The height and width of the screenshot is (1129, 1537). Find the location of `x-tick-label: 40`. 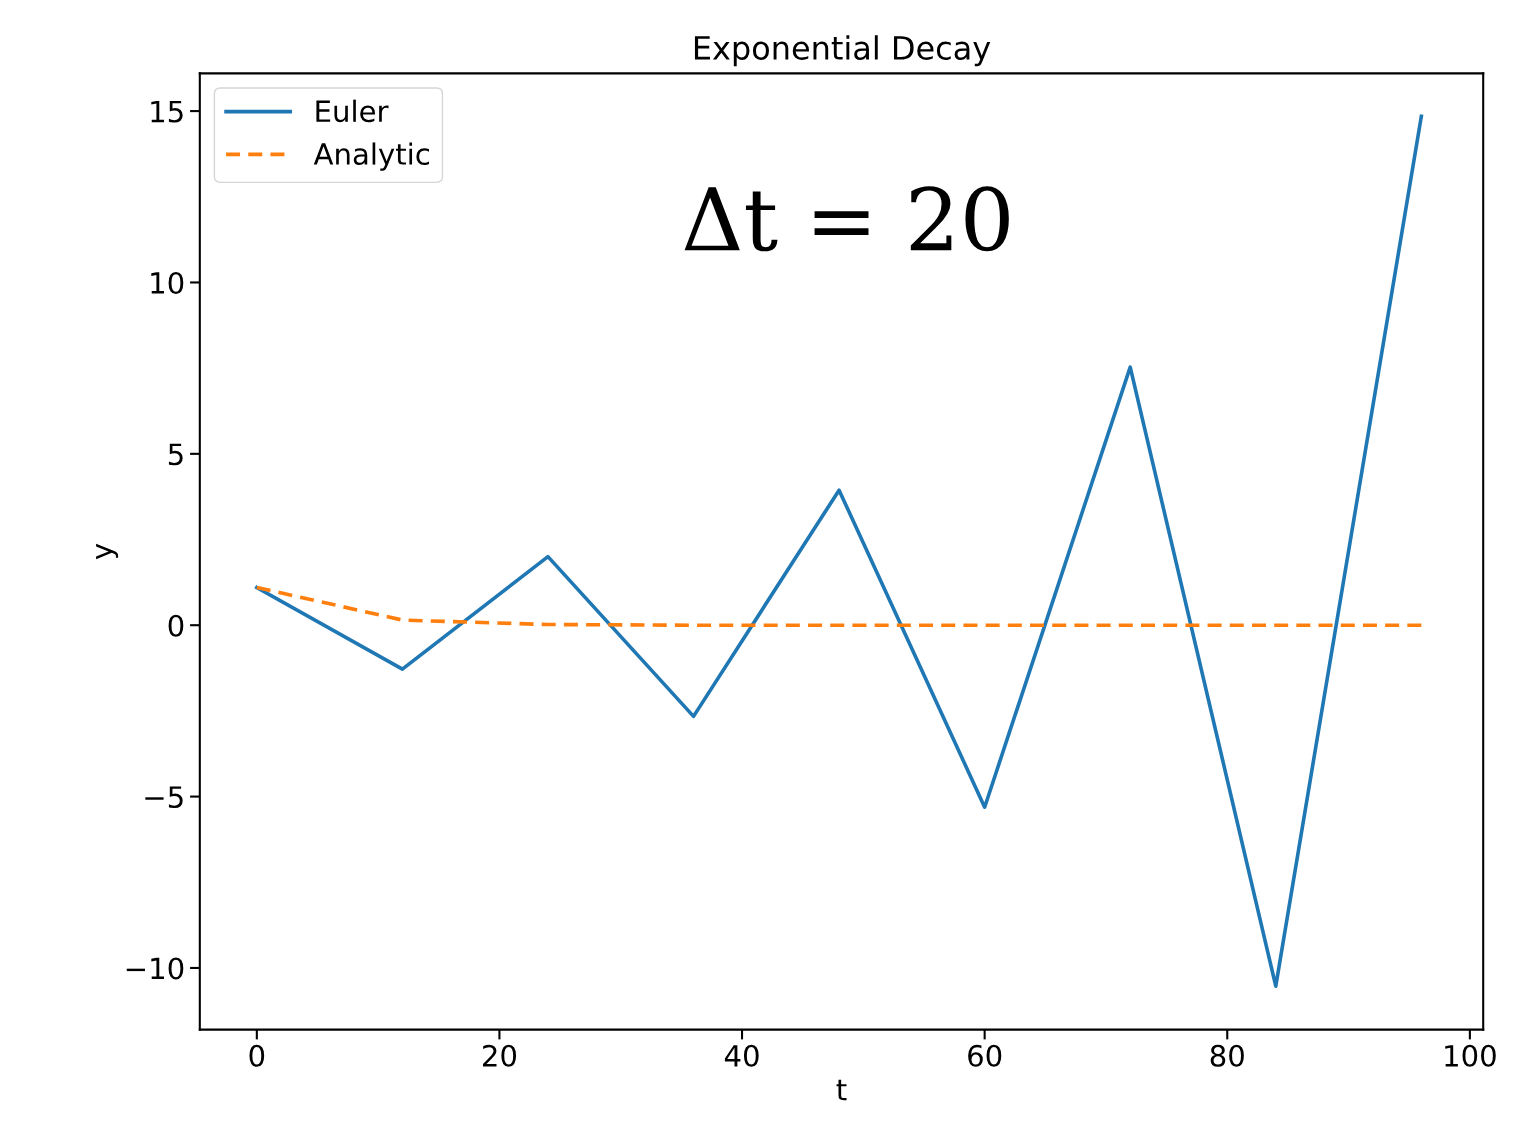

x-tick-label: 40 is located at coordinates (741, 1055).